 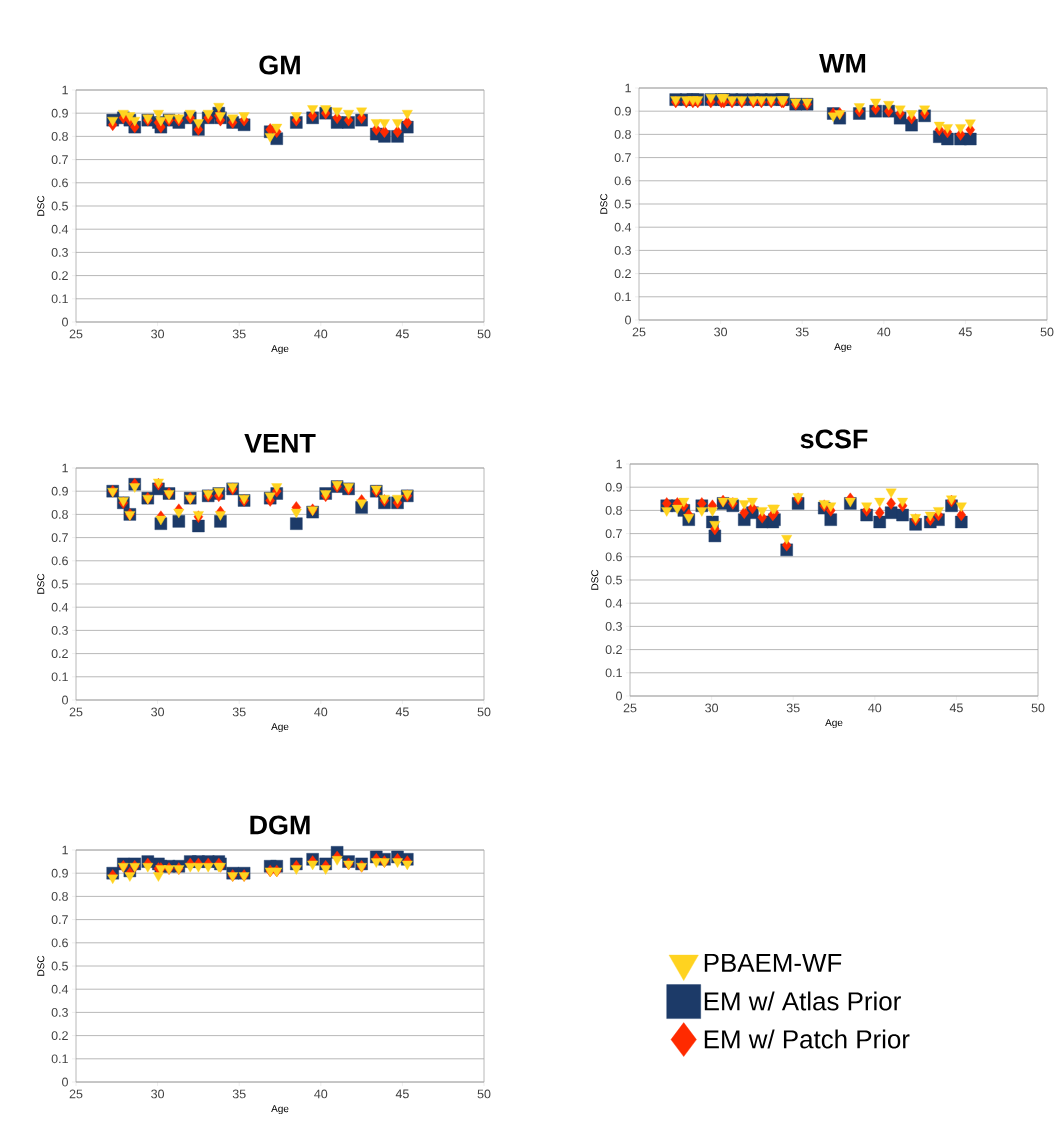 What do you see at coordinates (842, 63) in the screenshot?
I see `chart-title: WM` at bounding box center [842, 63].